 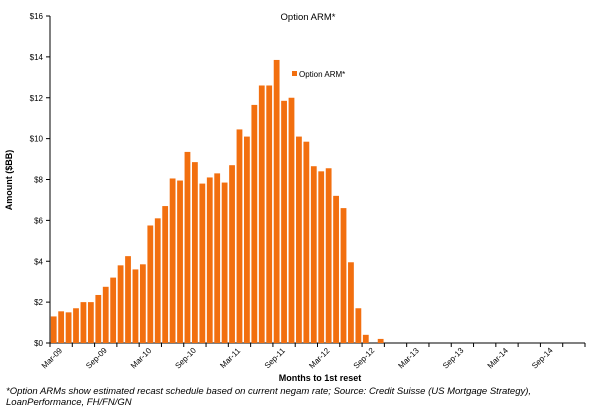 I want to click on x-tick-label: Mar-12, so click(x=319, y=358).